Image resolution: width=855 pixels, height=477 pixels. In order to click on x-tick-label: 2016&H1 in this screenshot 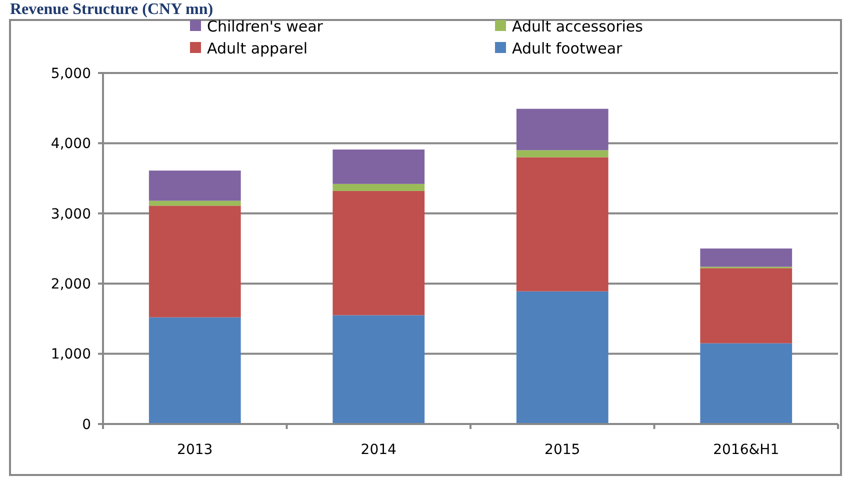, I will do `click(746, 450)`.